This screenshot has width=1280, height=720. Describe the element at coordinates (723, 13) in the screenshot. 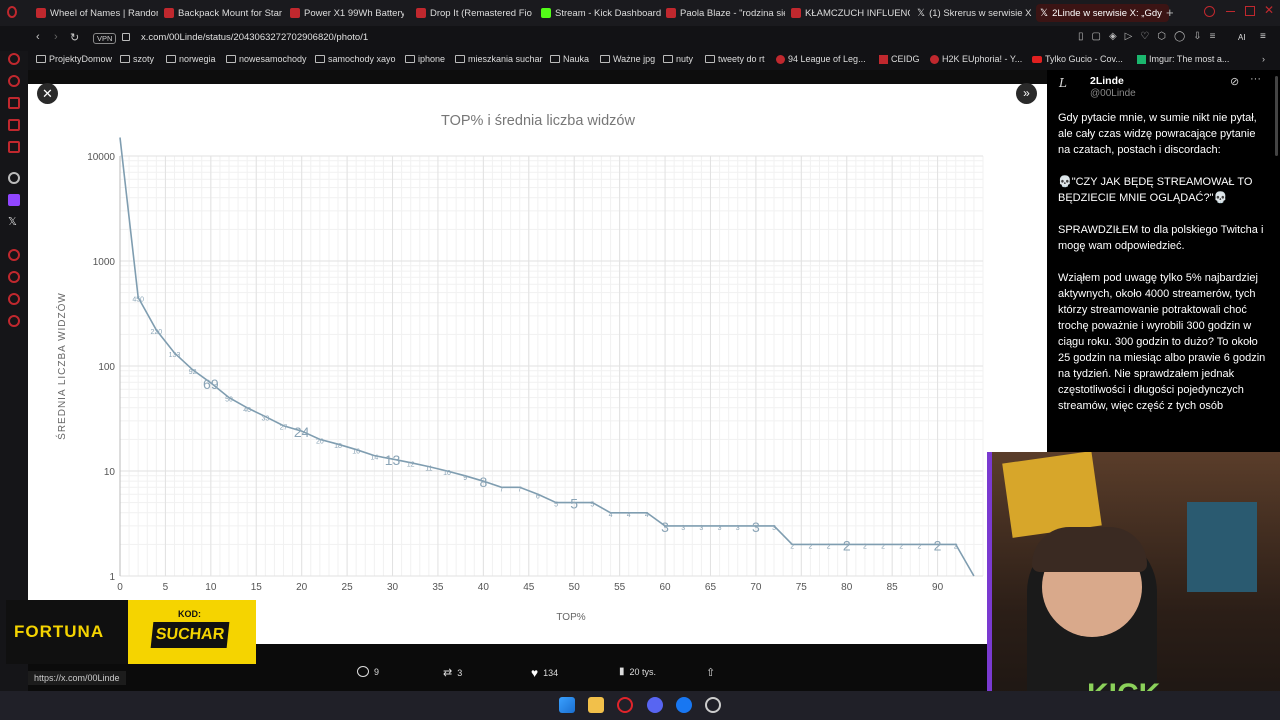

I see `tab-paola-blaze: Paola Blaze - "rodzina się` at that location.